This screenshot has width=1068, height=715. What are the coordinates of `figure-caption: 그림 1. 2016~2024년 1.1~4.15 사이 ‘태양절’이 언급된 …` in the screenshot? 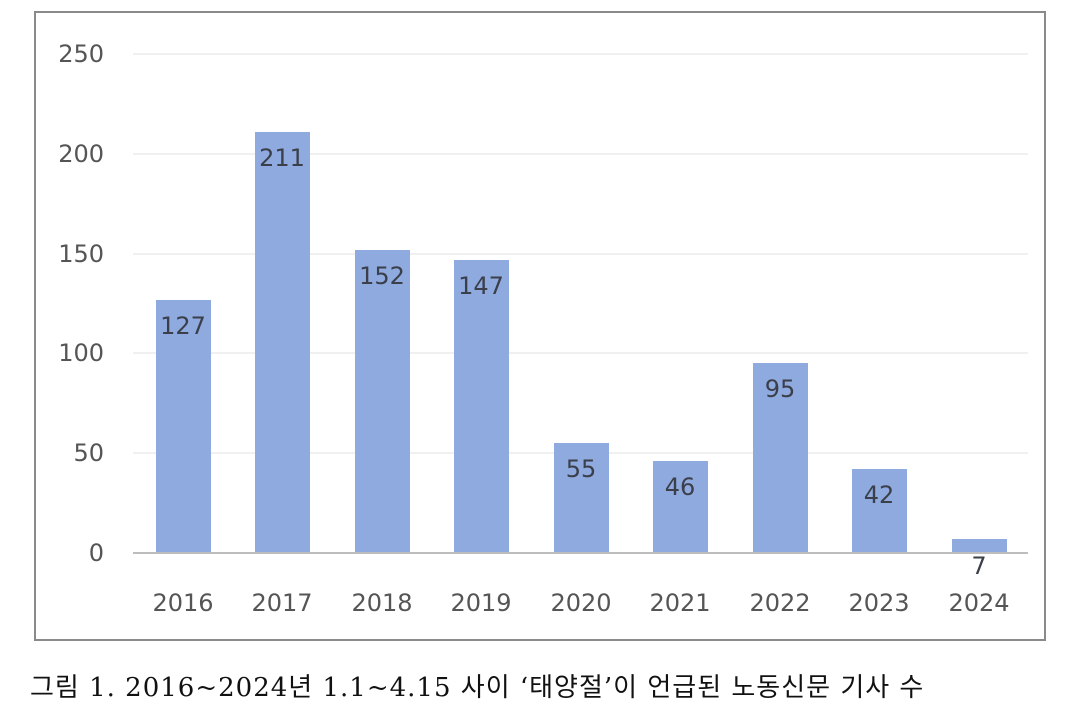 It's located at (477, 688).